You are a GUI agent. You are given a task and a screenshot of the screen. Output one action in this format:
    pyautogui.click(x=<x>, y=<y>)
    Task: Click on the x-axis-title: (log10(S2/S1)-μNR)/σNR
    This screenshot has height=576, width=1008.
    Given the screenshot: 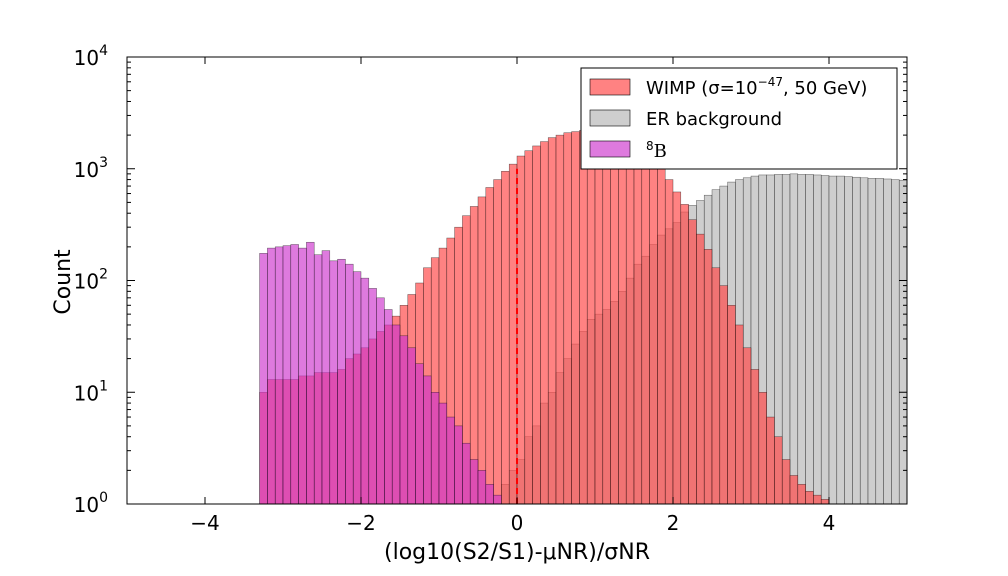 What is the action you would take?
    pyautogui.click(x=517, y=552)
    